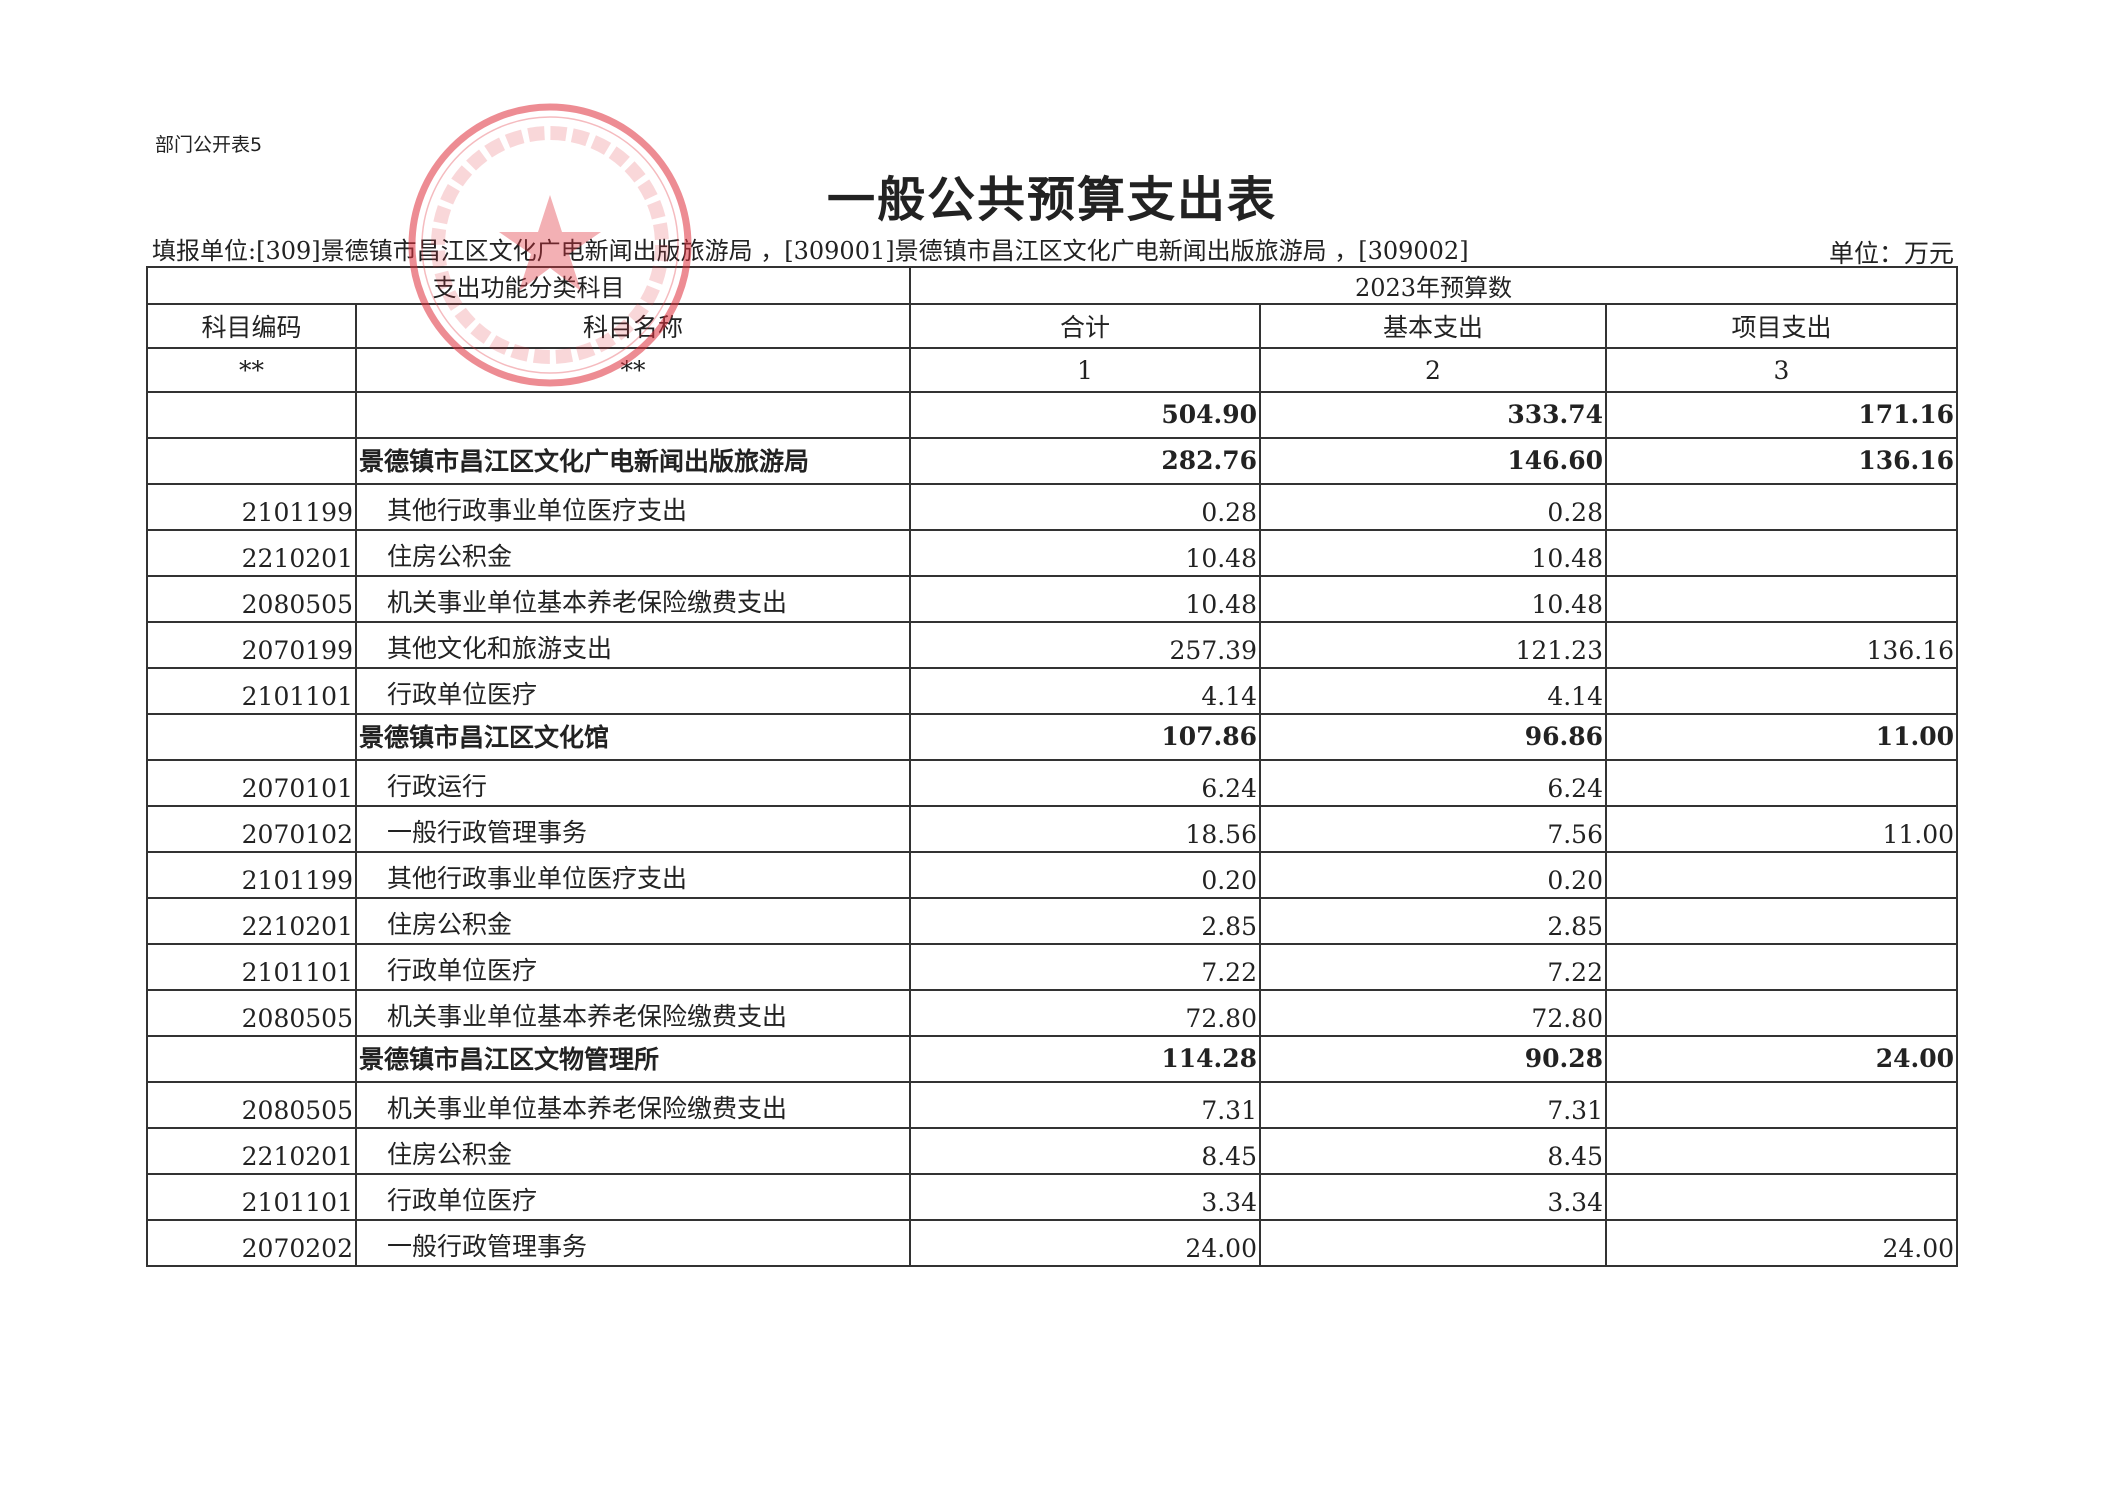 Image resolution: width=2104 pixels, height=1488 pixels. I want to click on cell-basic: 0.20, so click(1433, 875).